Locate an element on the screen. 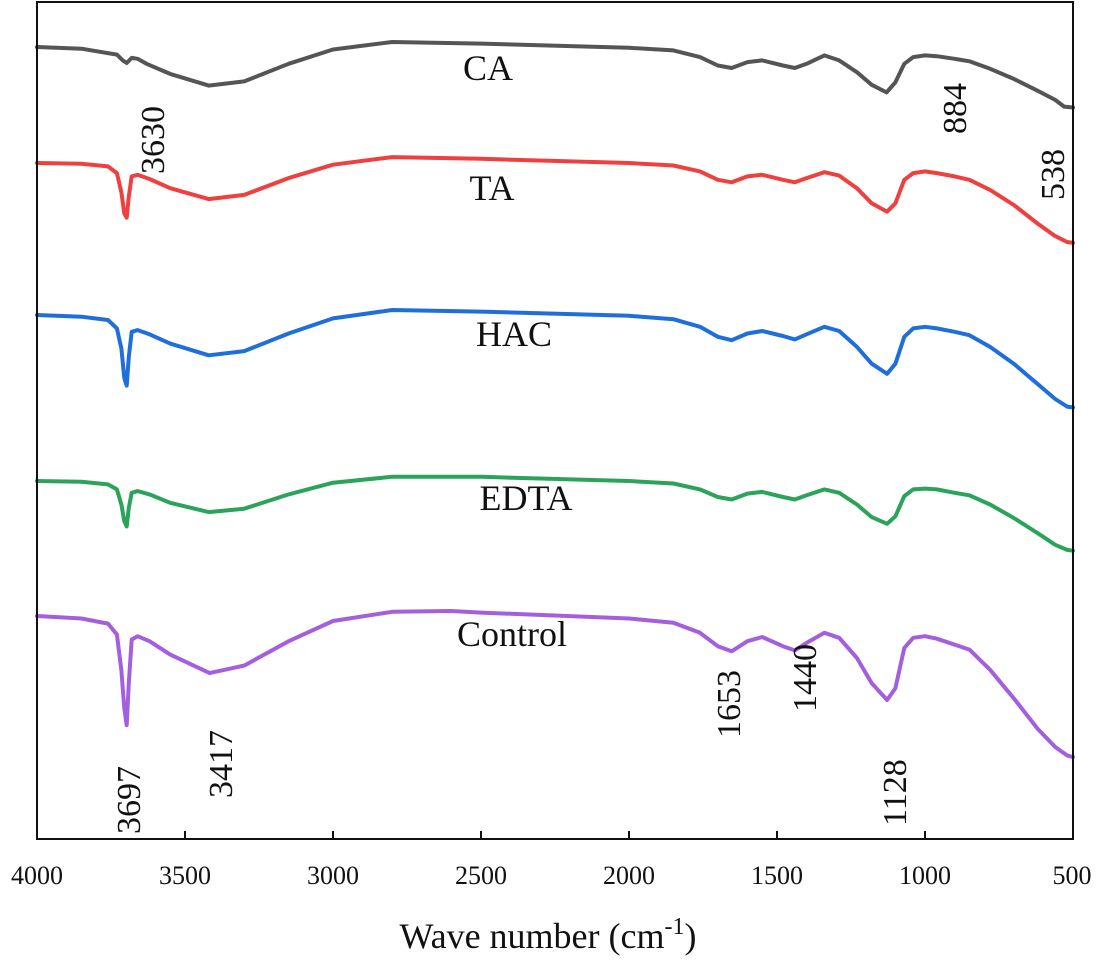 The height and width of the screenshot is (960, 1102). x-tick-label: 1500 is located at coordinates (777, 875).